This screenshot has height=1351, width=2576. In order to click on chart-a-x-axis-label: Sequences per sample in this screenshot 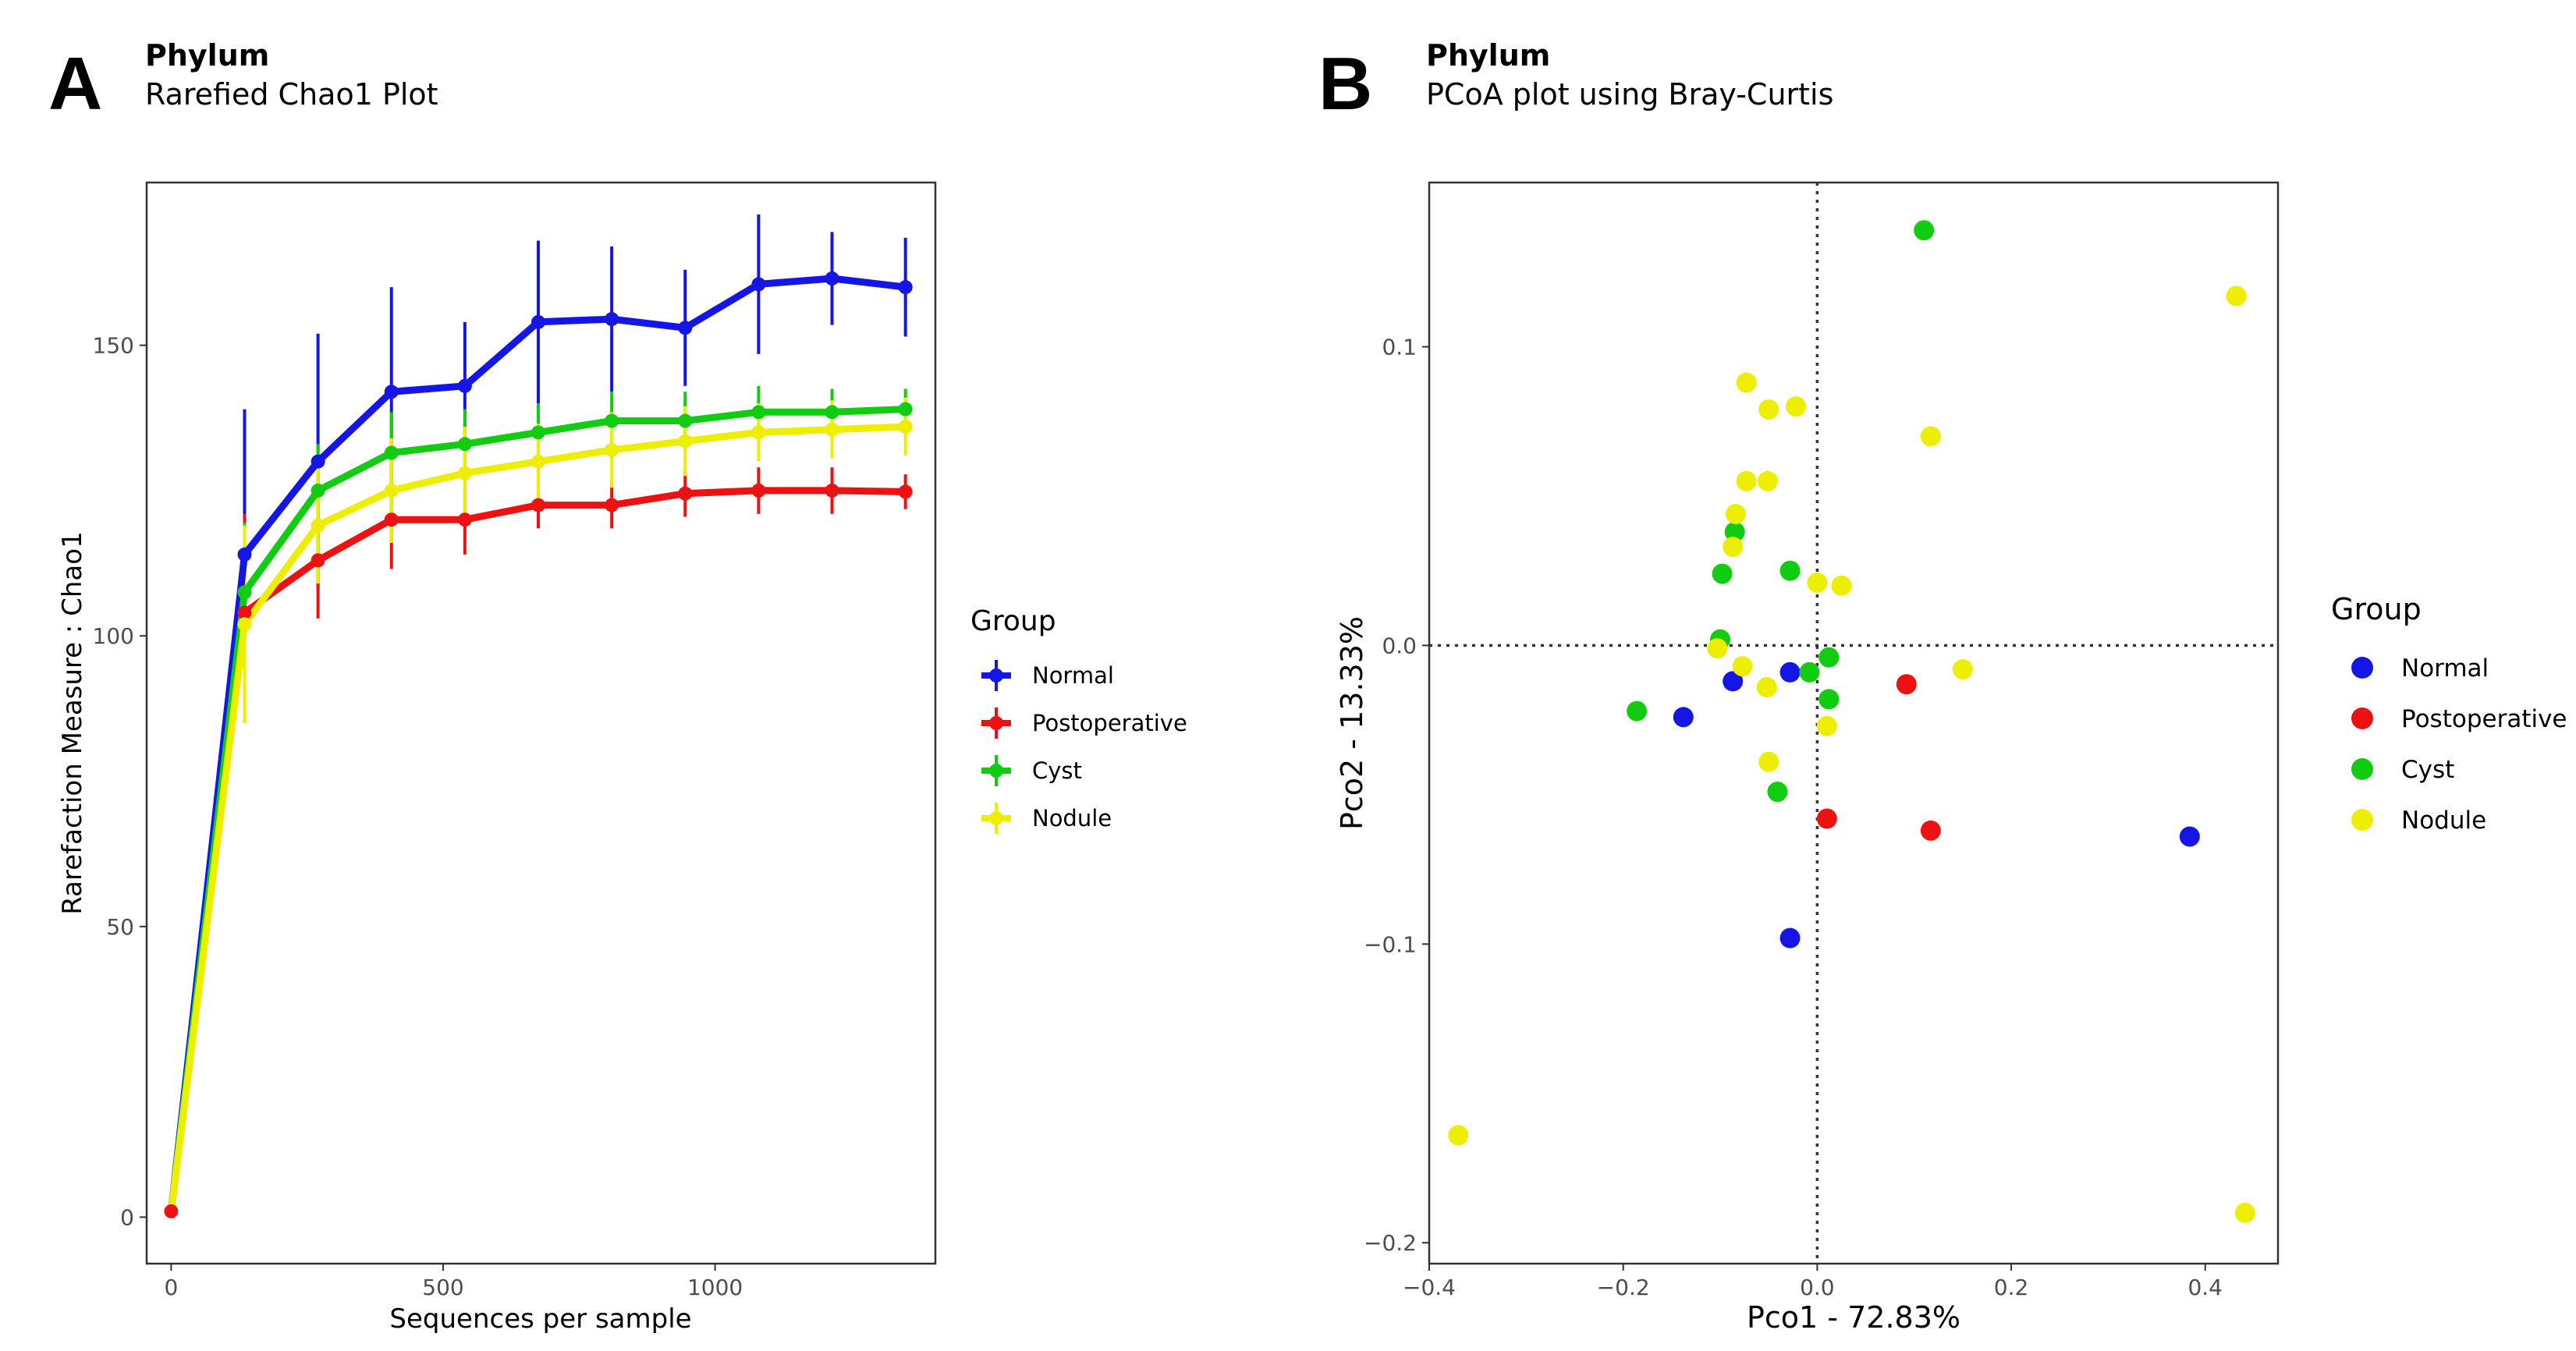, I will do `click(540, 1319)`.